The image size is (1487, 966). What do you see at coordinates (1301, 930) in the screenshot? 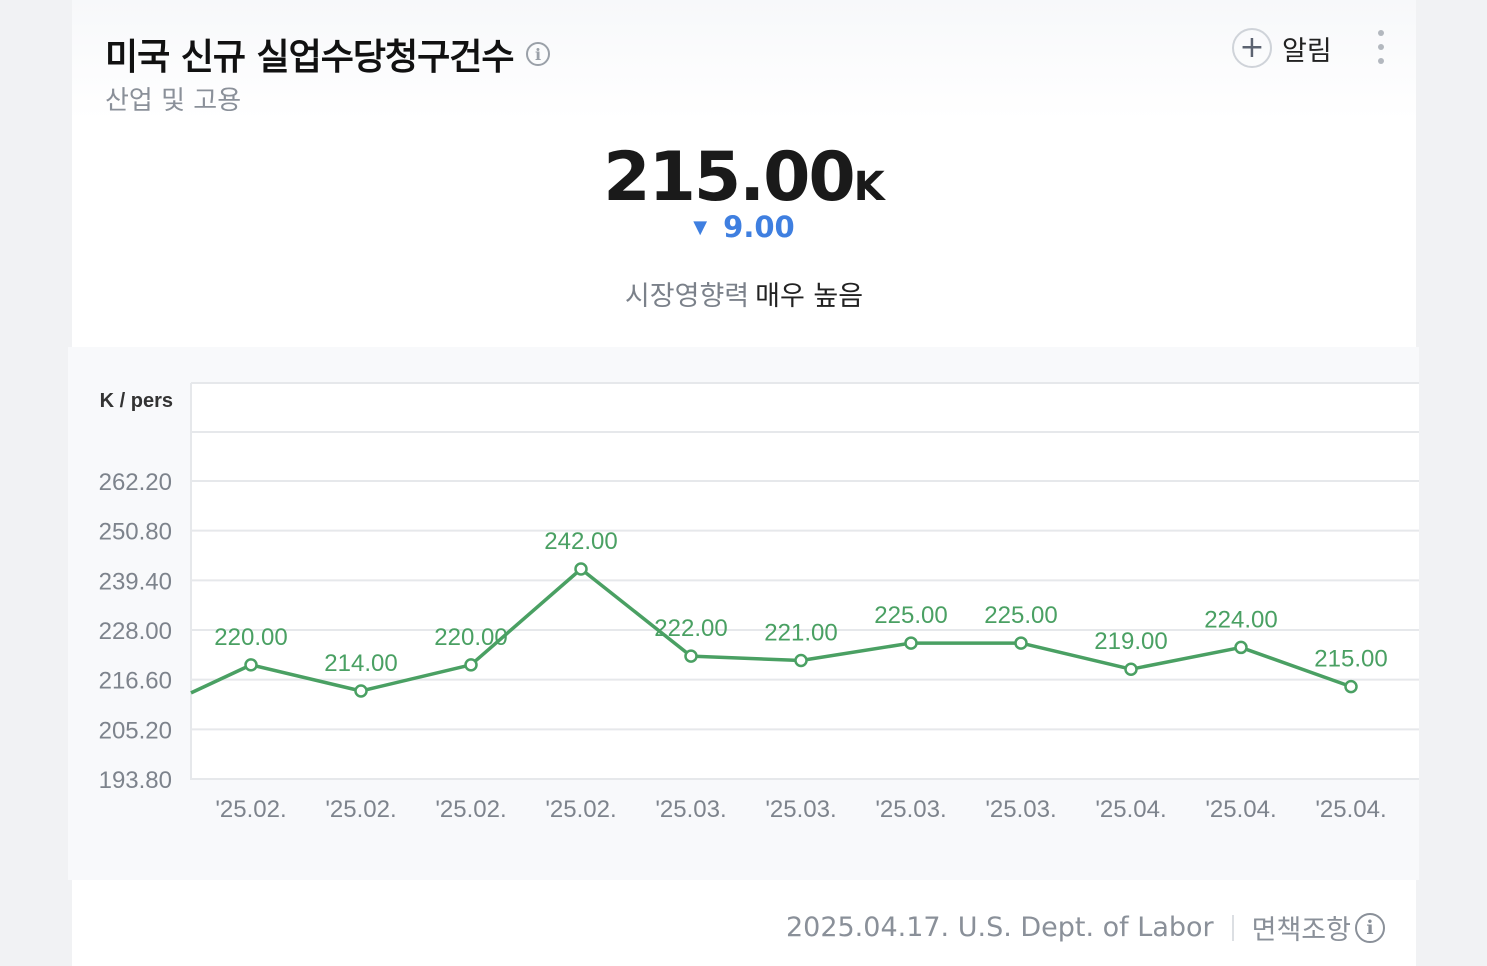
I see `disclaimer-label: 면책조항` at bounding box center [1301, 930].